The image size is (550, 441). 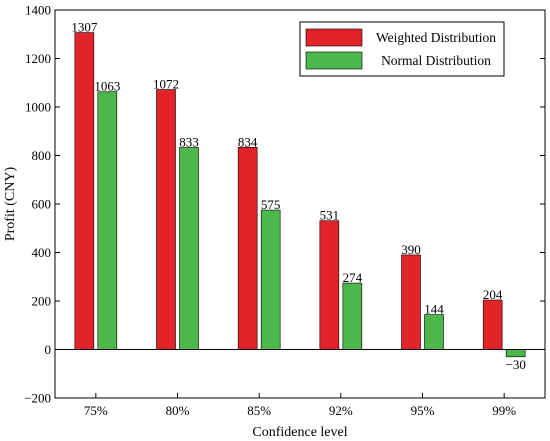 What do you see at coordinates (436, 60) in the screenshot?
I see `legend-label-normal: Normal Distribution` at bounding box center [436, 60].